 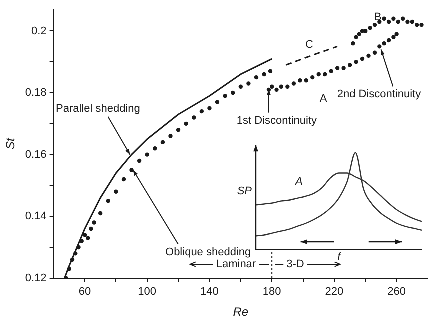 What do you see at coordinates (241, 312) in the screenshot?
I see `x-axis-title: Re` at bounding box center [241, 312].